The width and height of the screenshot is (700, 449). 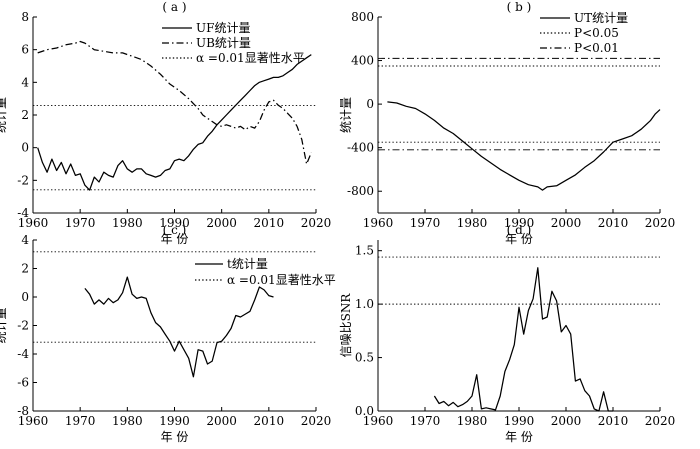 I want to click on legend-label: UB统计量, so click(x=223, y=43).